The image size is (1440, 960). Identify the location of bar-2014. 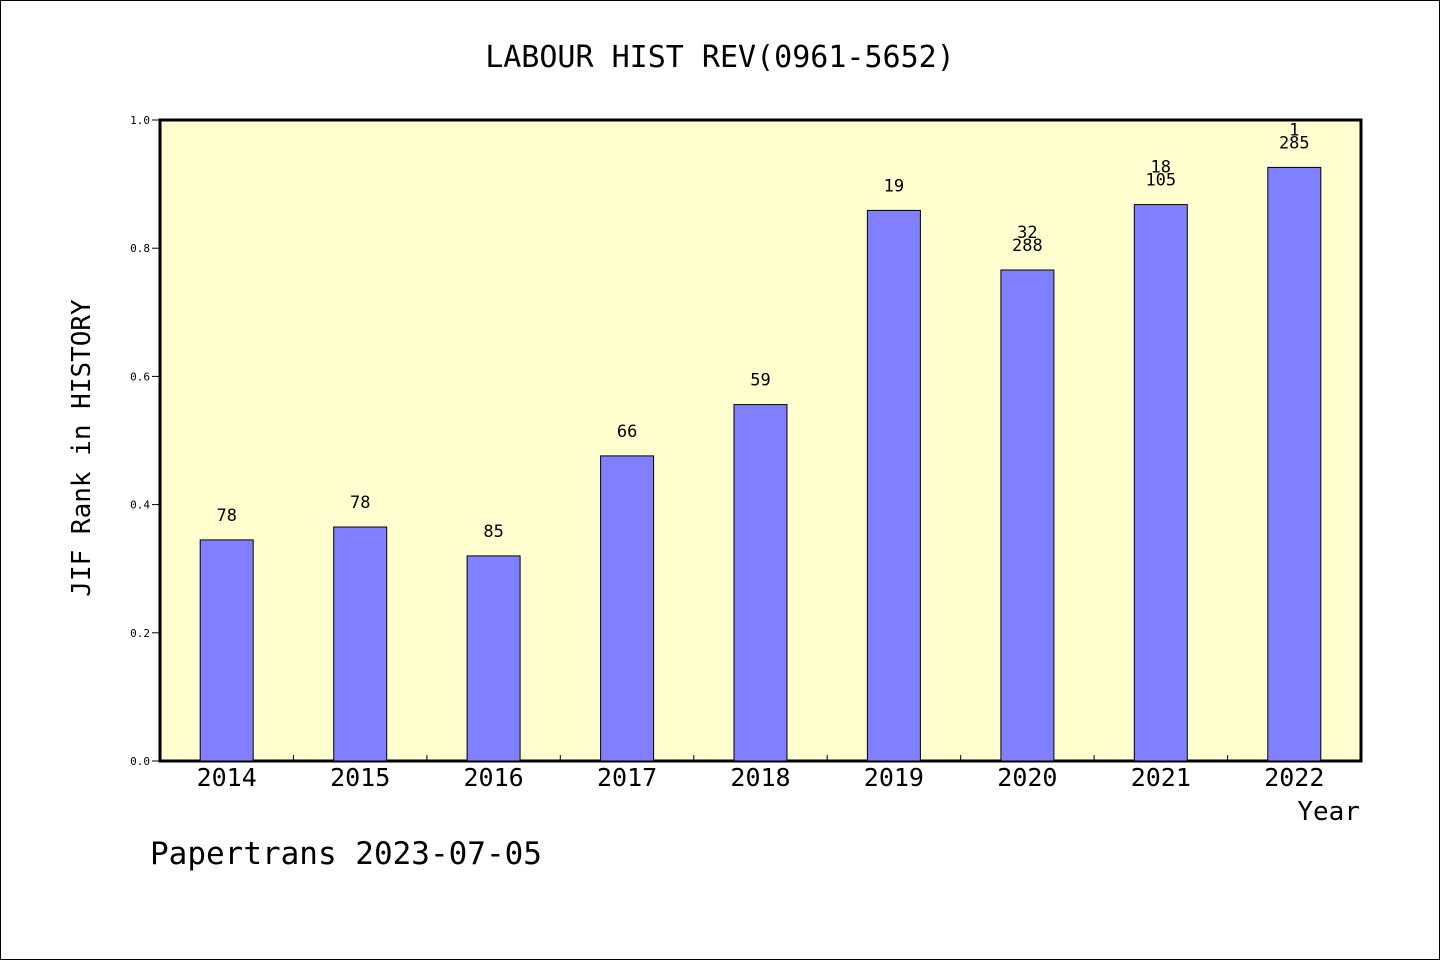
(226, 650).